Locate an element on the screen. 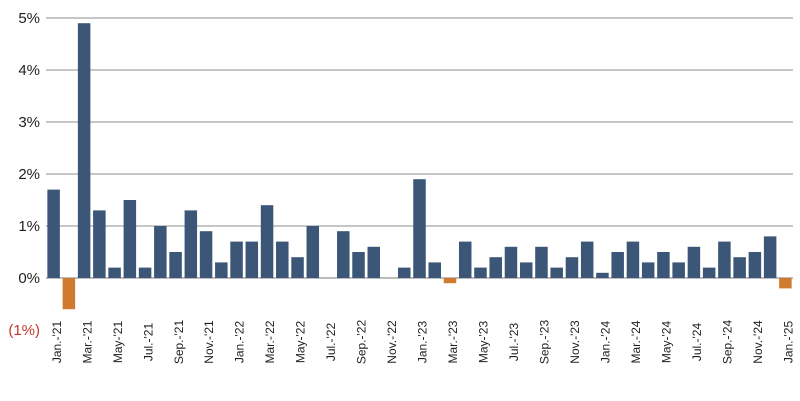  y-tick-label: 5% is located at coordinates (29, 18).